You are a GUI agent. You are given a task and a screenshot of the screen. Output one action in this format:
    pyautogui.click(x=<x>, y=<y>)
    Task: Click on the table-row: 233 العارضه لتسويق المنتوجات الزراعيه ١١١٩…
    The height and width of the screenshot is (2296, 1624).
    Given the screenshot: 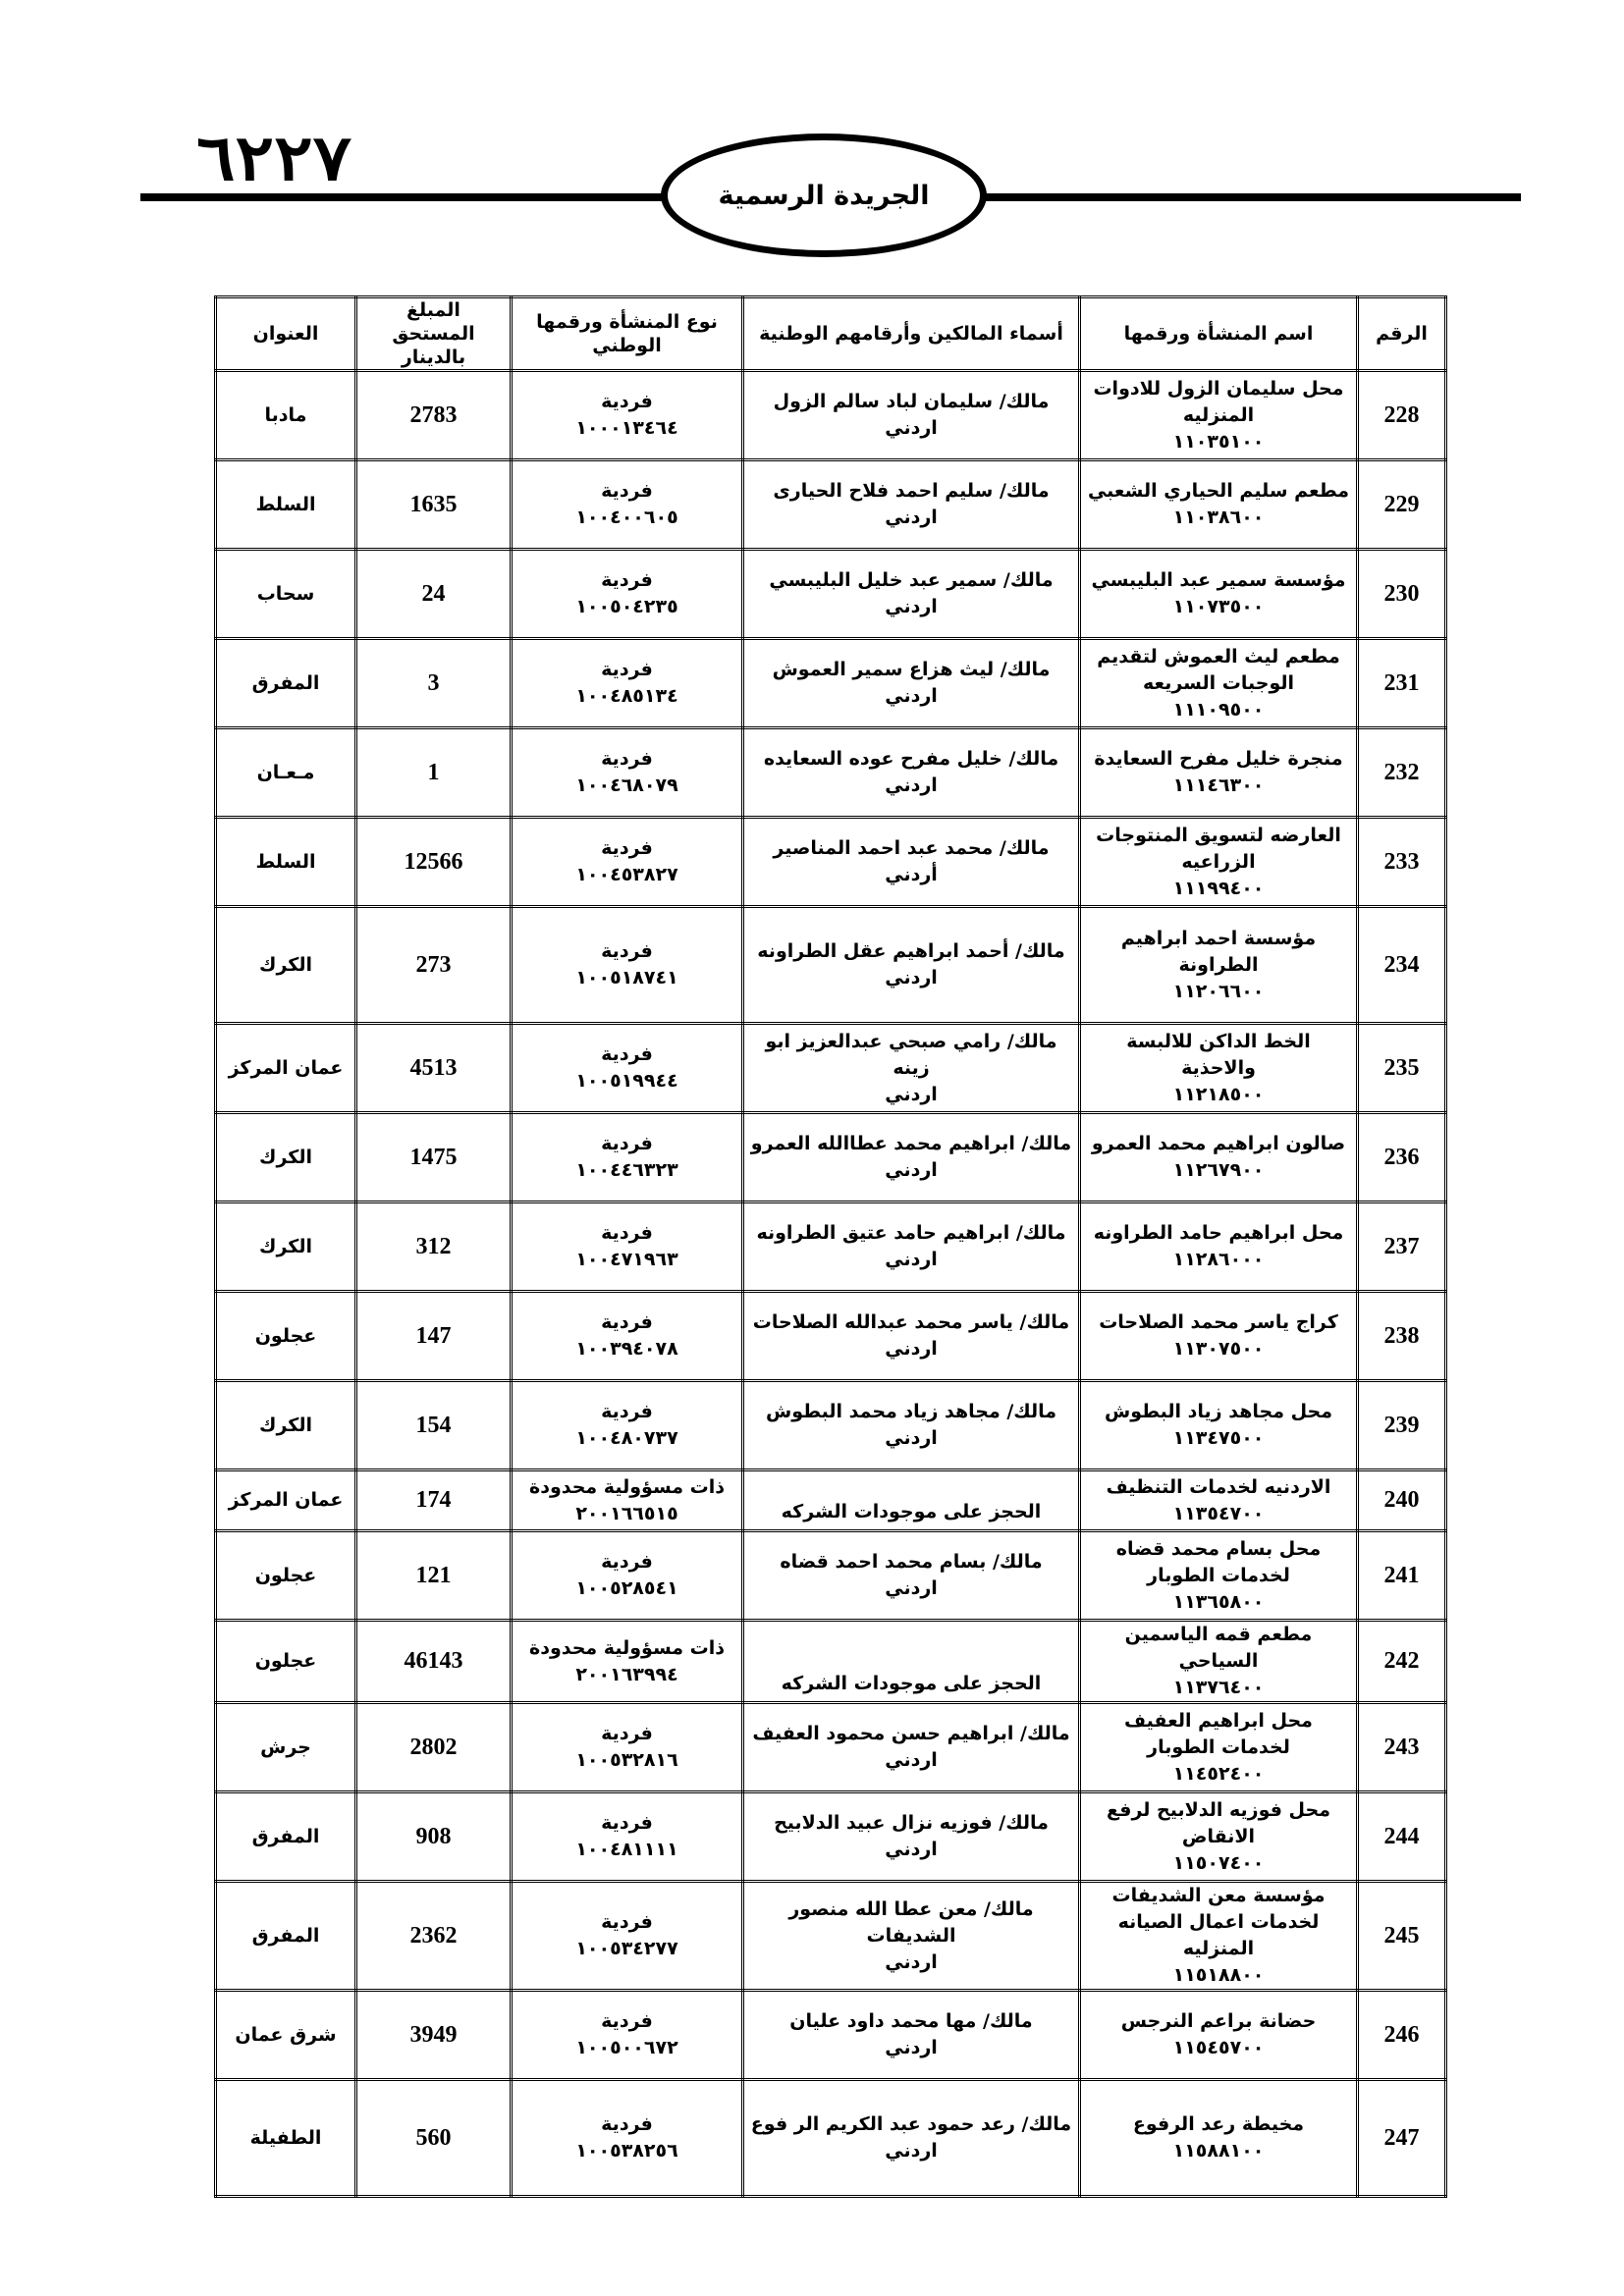 What is the action you would take?
    pyautogui.click(x=830, y=862)
    